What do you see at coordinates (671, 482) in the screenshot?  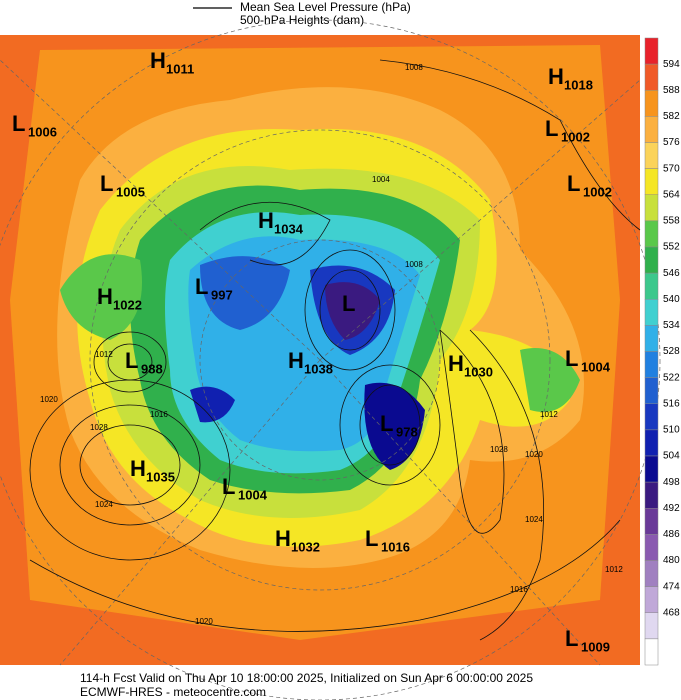 I see `colorbar-label: 498` at bounding box center [671, 482].